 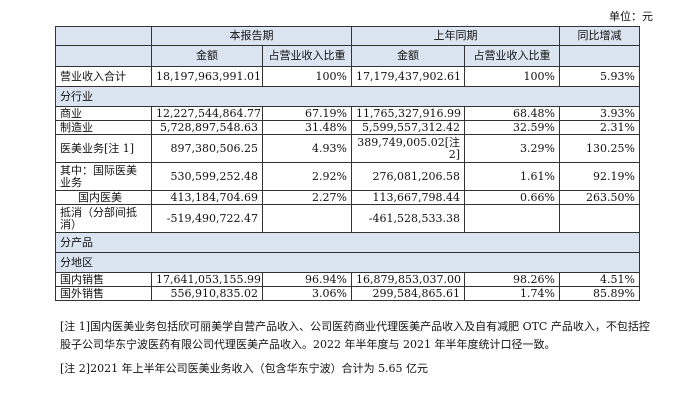 What do you see at coordinates (599, 76) in the screenshot?
I see `yoy-change: 5.93%` at bounding box center [599, 76].